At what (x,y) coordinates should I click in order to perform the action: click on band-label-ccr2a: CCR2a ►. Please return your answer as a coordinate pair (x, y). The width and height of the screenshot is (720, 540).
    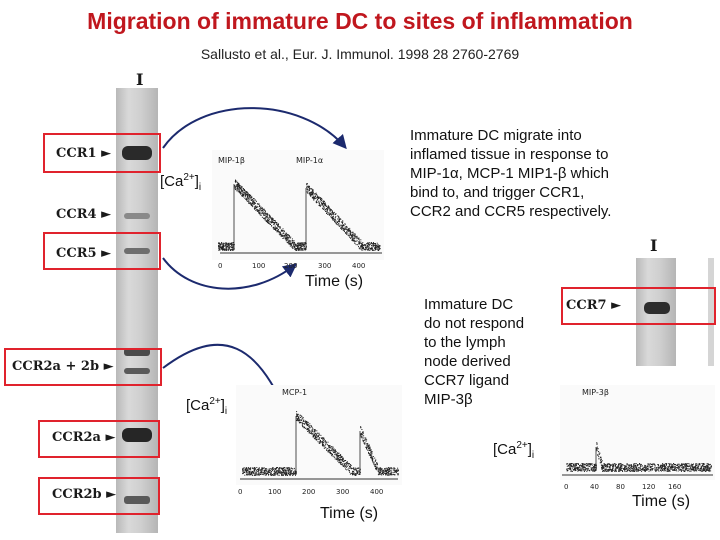
    Looking at the image, I should click on (84, 437).